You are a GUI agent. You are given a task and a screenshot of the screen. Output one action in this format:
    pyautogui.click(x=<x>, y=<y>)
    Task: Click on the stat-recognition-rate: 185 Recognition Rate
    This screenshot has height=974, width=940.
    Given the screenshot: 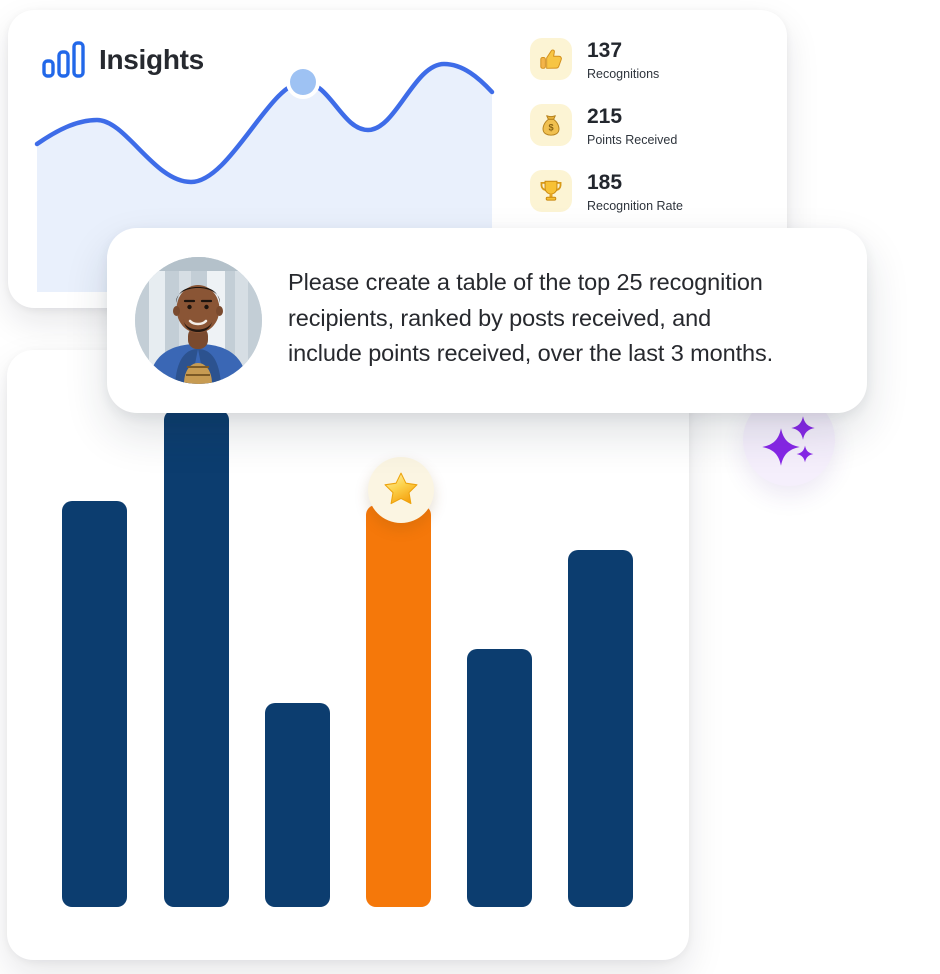 What is the action you would take?
    pyautogui.click(x=606, y=191)
    